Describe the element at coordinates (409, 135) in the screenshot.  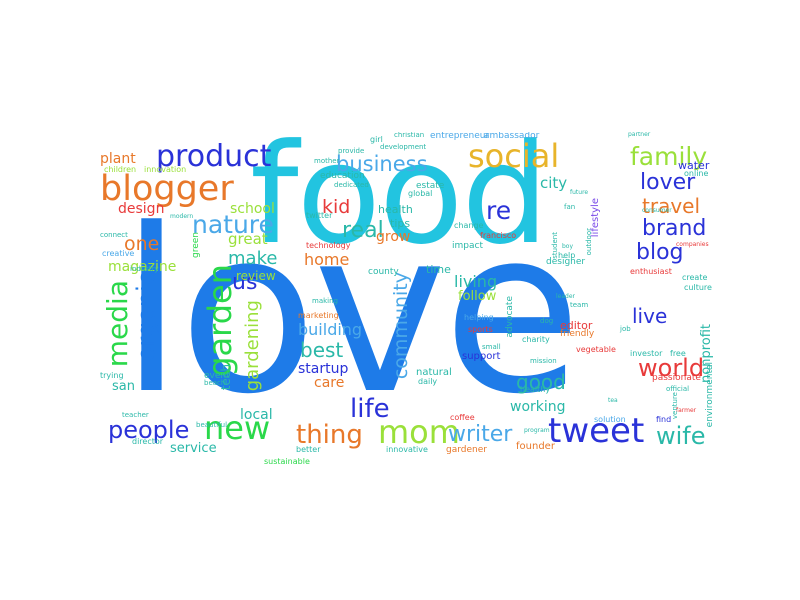
I see `word-christian: christian` at that location.